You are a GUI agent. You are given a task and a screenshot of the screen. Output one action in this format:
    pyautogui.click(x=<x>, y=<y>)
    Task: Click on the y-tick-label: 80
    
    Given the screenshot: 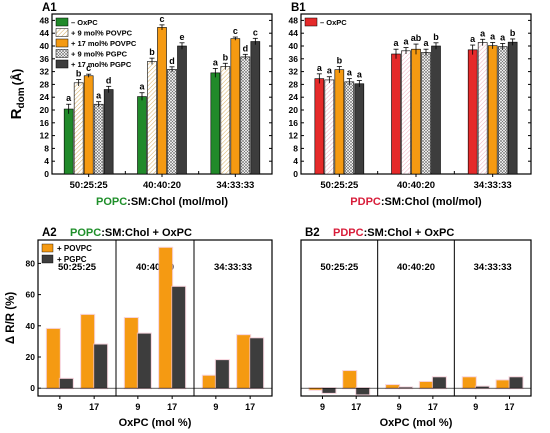 What is the action you would take?
    pyautogui.click(x=31, y=263)
    